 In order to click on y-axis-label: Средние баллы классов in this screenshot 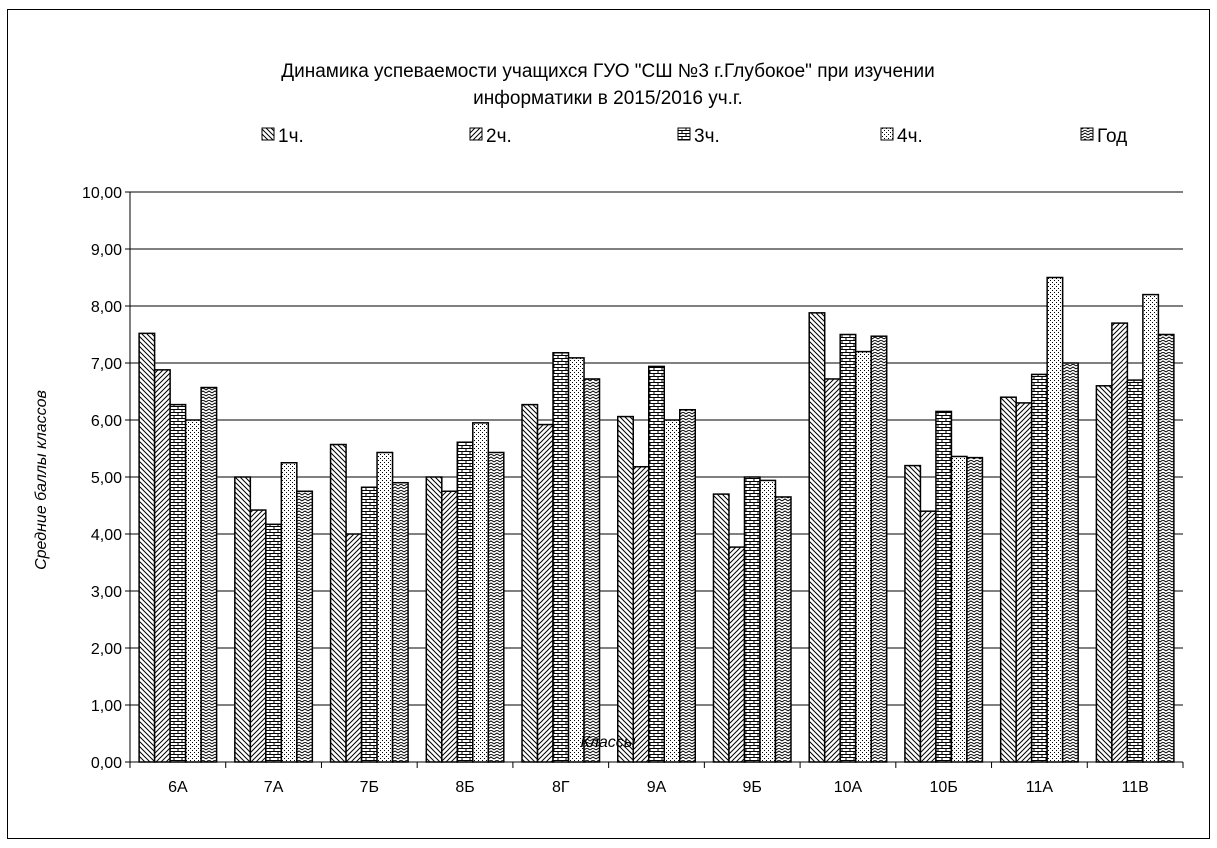, I will do `click(41, 480)`.